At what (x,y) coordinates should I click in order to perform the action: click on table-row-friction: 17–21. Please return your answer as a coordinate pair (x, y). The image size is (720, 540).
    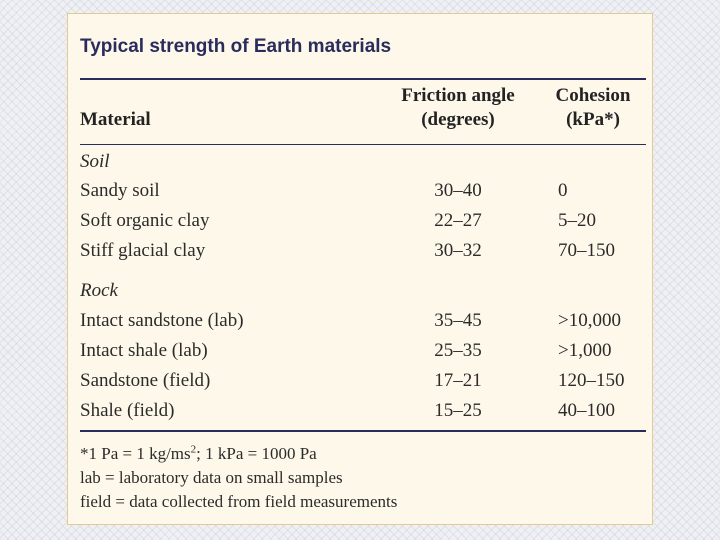
    Looking at the image, I should click on (458, 380).